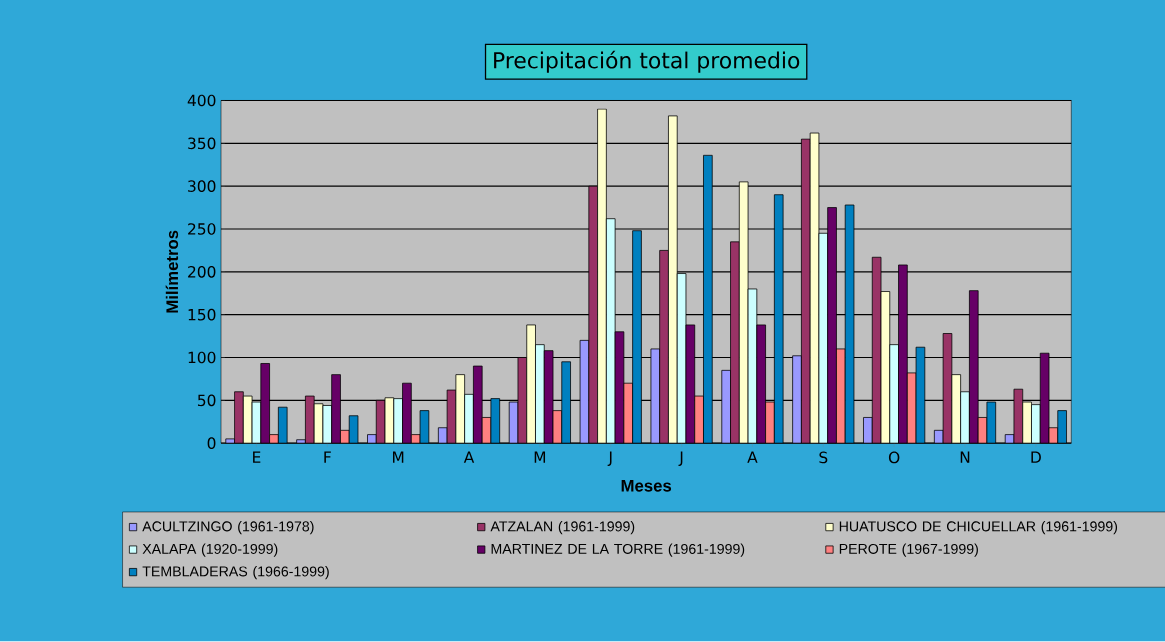 The height and width of the screenshot is (642, 1165). I want to click on y-tick-label: 100, so click(202, 357).